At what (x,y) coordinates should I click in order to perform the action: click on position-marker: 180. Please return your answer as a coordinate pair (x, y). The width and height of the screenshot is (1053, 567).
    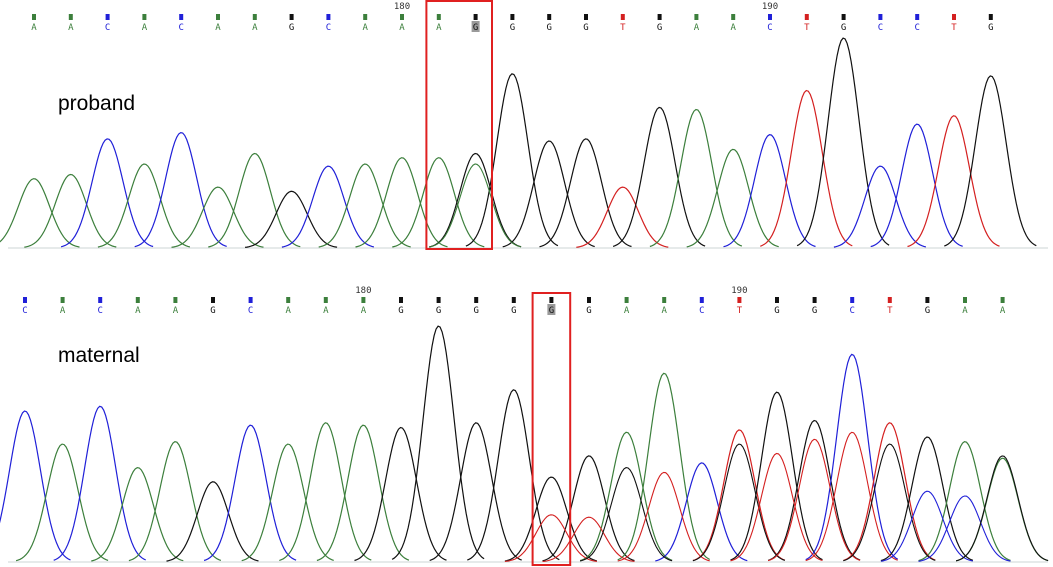
    Looking at the image, I should click on (363, 291).